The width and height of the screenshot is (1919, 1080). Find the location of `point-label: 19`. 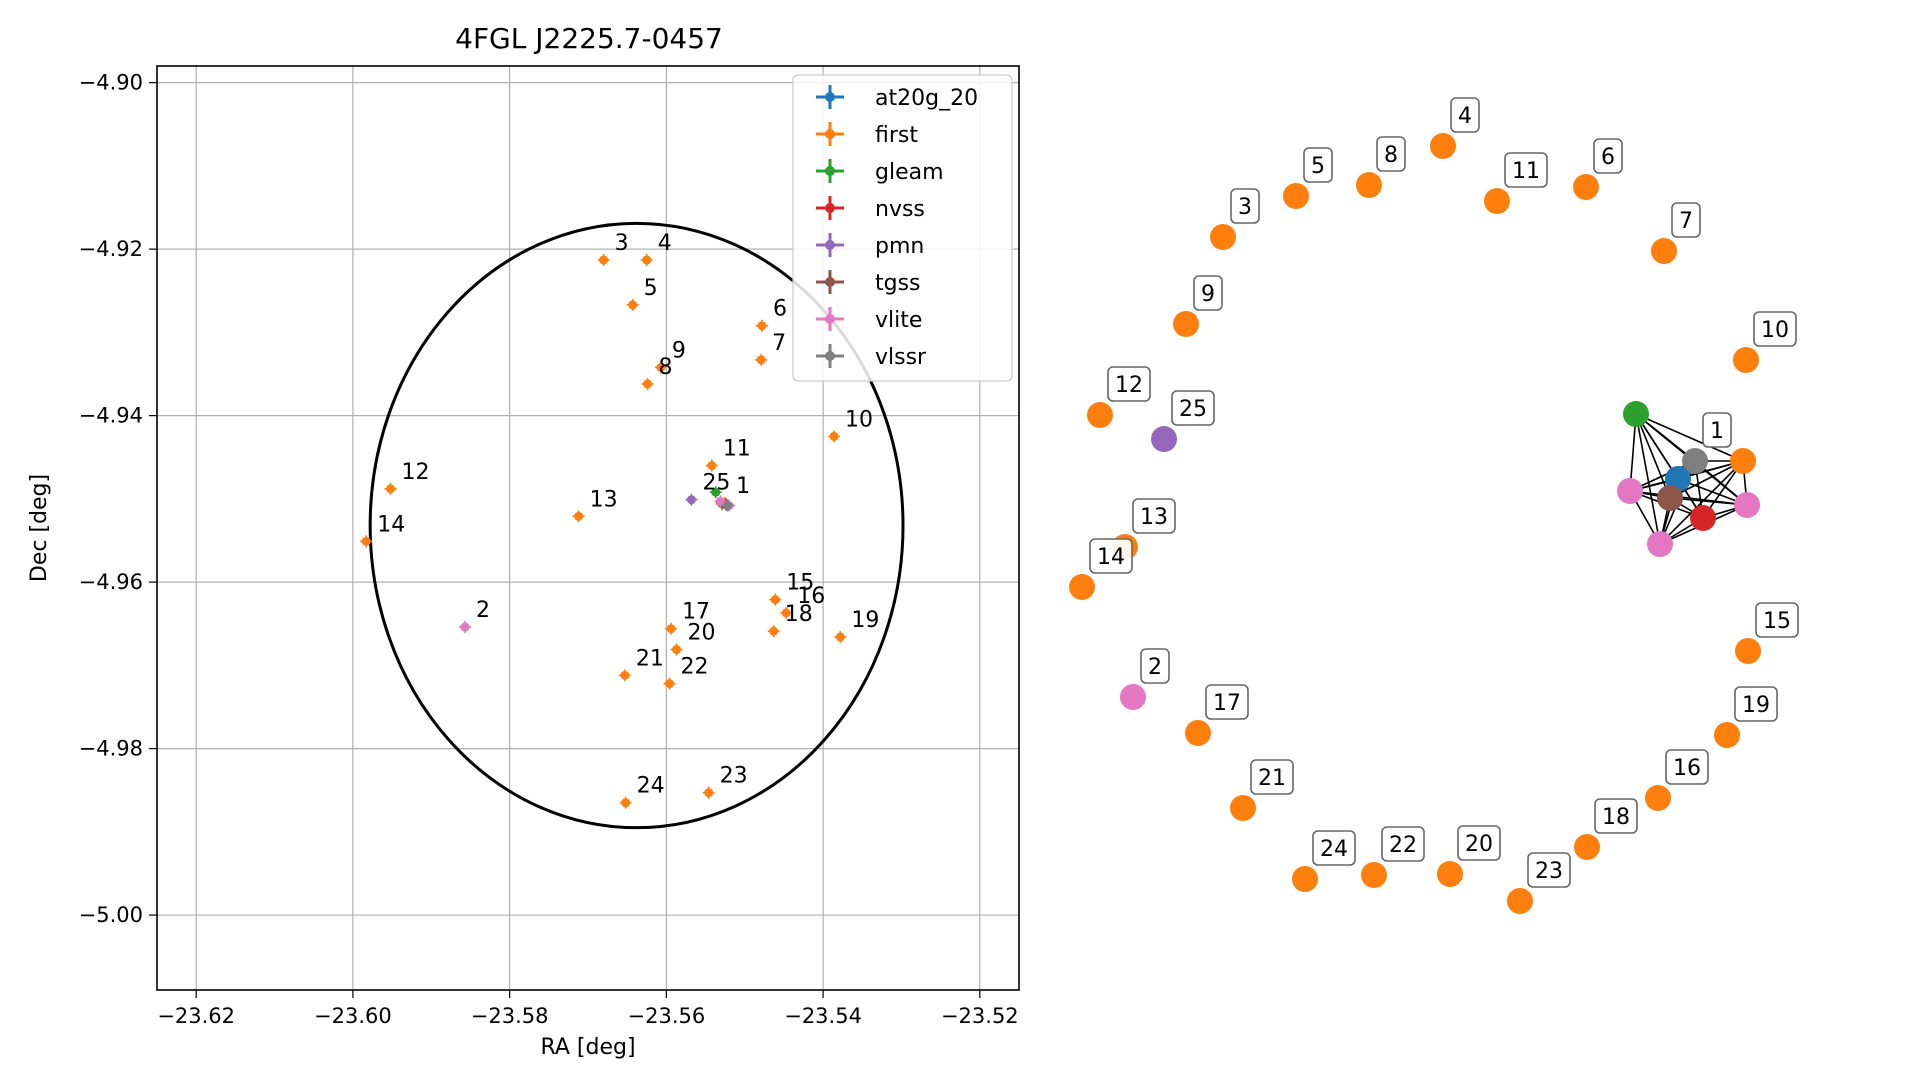

point-label: 19 is located at coordinates (865, 620).